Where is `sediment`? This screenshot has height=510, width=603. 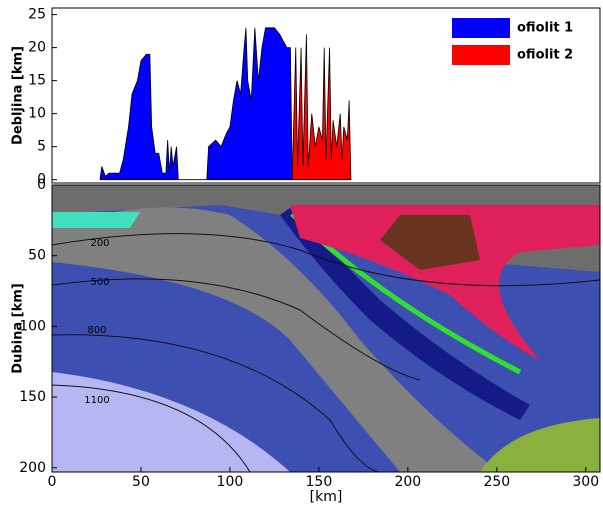
sediment is located at coordinates (430, 242).